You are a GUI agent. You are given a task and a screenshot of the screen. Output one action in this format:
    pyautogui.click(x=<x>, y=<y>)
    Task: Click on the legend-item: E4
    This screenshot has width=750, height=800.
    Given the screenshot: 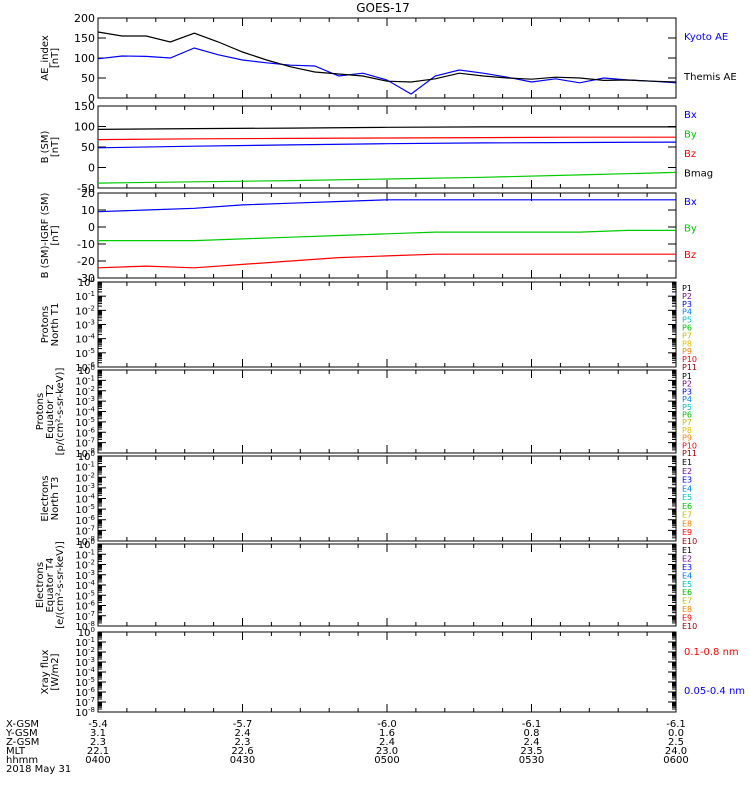 What is the action you would take?
    pyautogui.click(x=687, y=575)
    